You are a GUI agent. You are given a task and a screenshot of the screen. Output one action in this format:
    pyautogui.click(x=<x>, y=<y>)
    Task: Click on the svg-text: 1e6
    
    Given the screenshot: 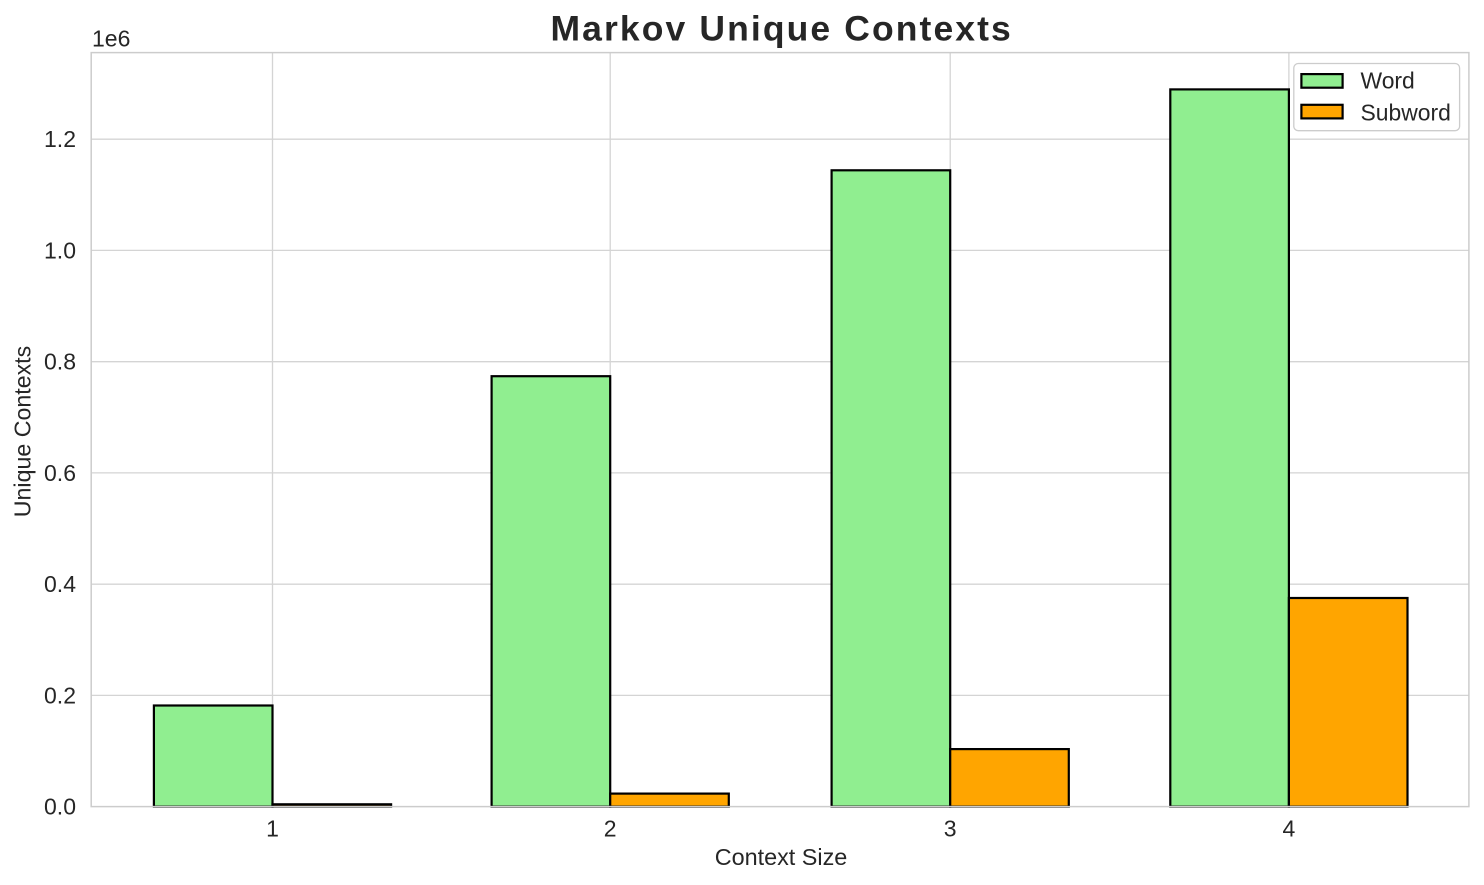 What is the action you would take?
    pyautogui.click(x=111, y=39)
    